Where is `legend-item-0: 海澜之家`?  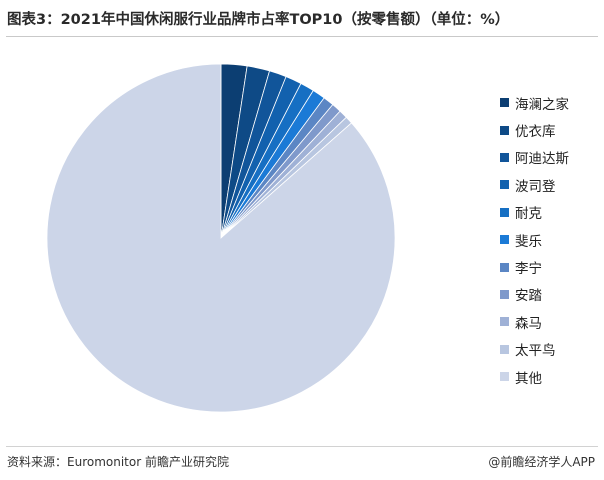 legend-item-0: 海澜之家 is located at coordinates (534, 102).